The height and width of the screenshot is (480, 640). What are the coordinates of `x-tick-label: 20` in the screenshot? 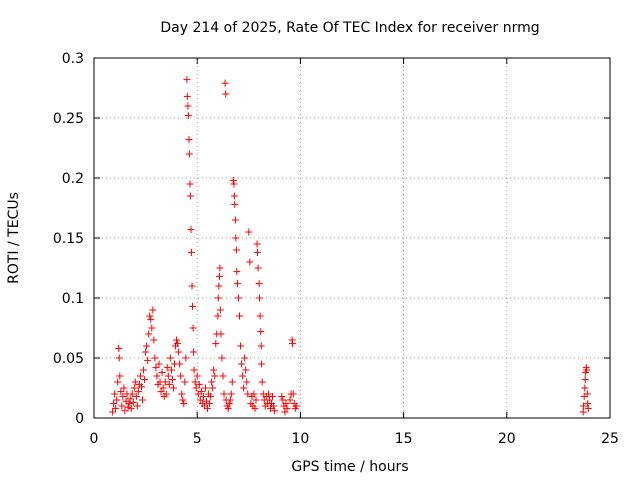 It's located at (507, 439).